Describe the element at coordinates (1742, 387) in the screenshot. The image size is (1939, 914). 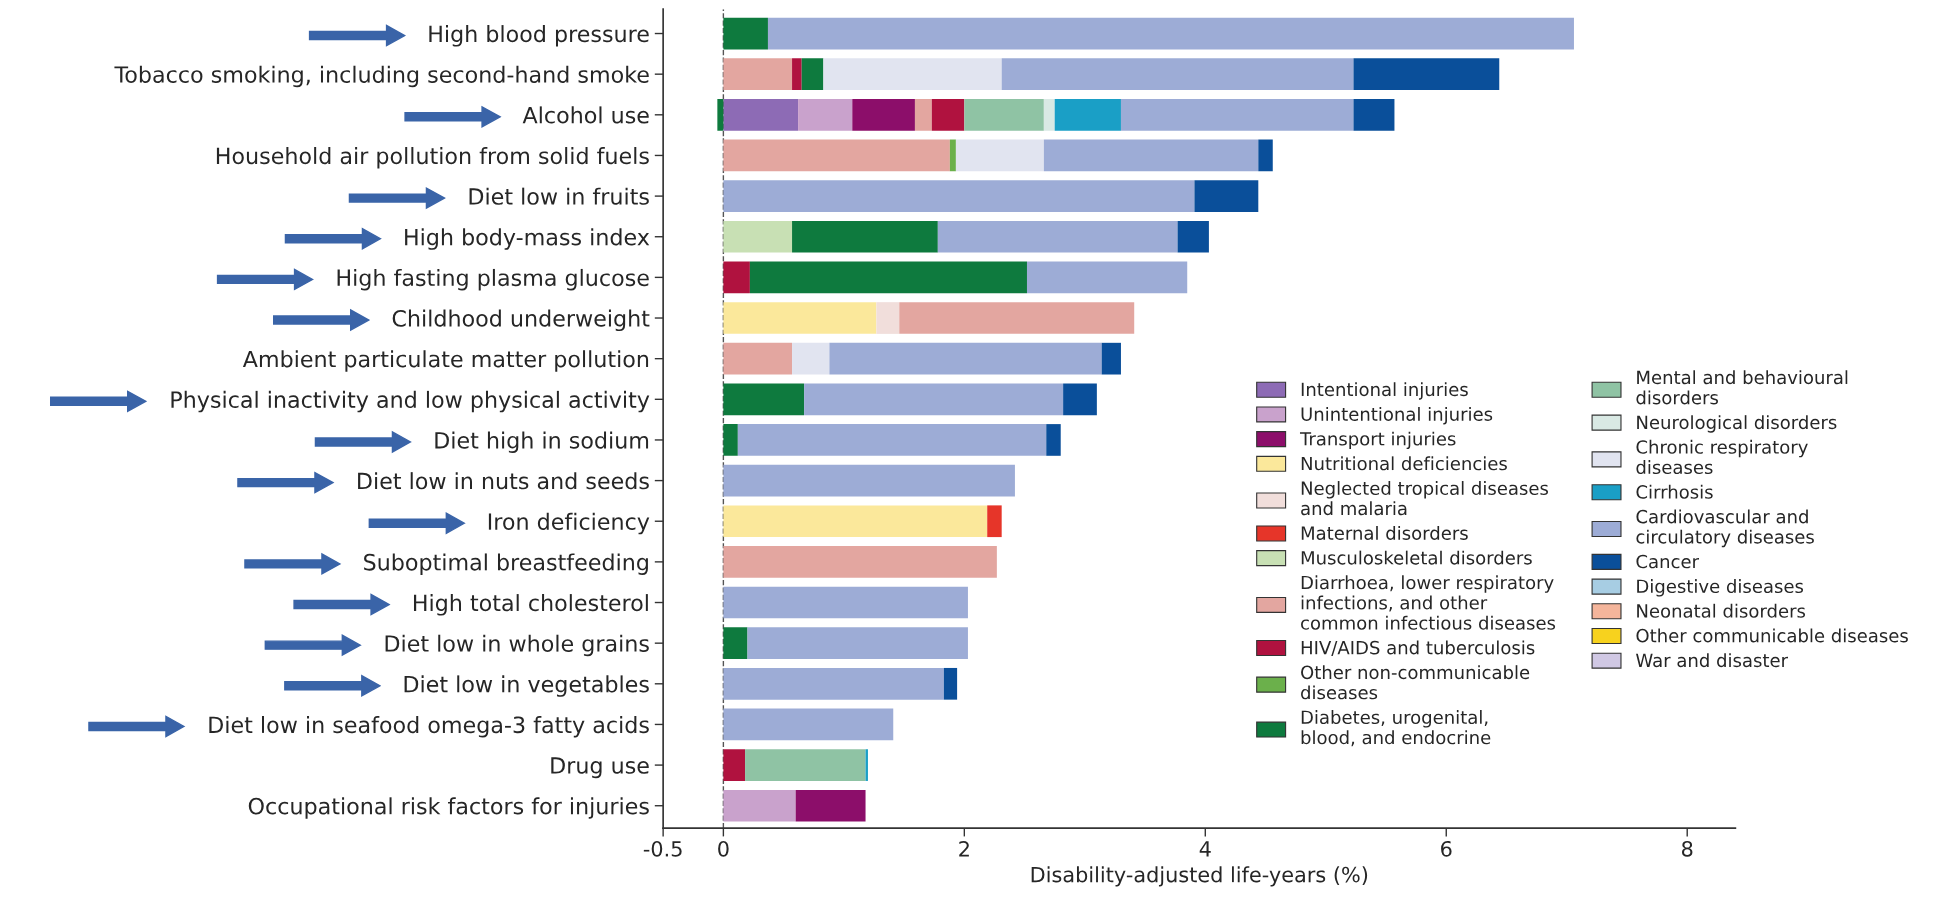
I see `legend-label: Mental and behavioural disorders` at that location.